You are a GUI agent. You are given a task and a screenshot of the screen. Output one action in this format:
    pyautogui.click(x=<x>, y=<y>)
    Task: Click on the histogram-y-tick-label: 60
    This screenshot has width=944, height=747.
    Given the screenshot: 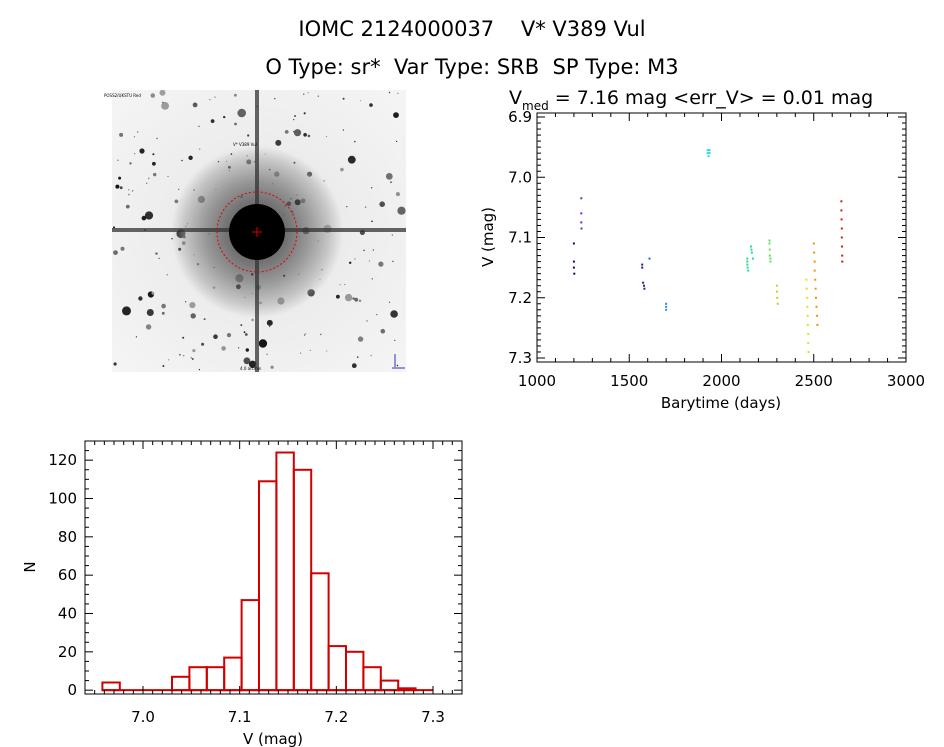 What is the action you would take?
    pyautogui.click(x=67, y=575)
    